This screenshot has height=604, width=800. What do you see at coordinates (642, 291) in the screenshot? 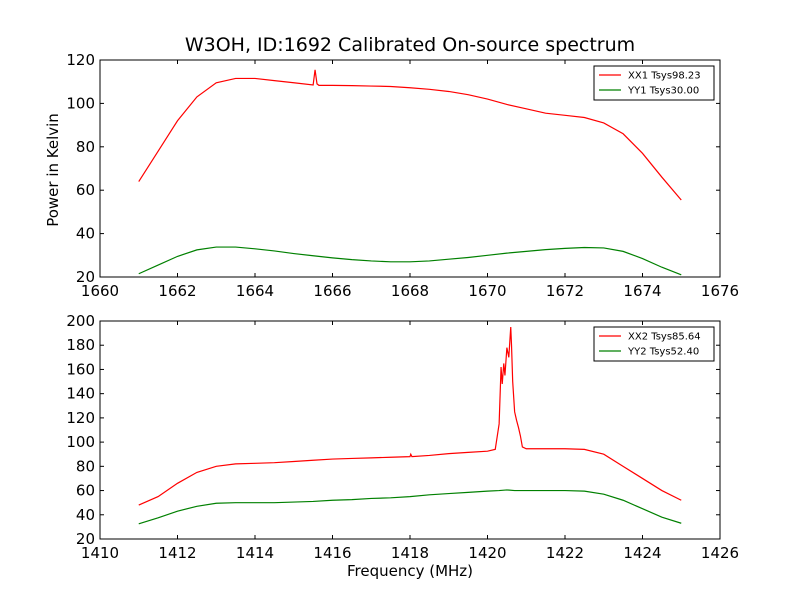
I see `x-tick-label: 1674` at bounding box center [642, 291].